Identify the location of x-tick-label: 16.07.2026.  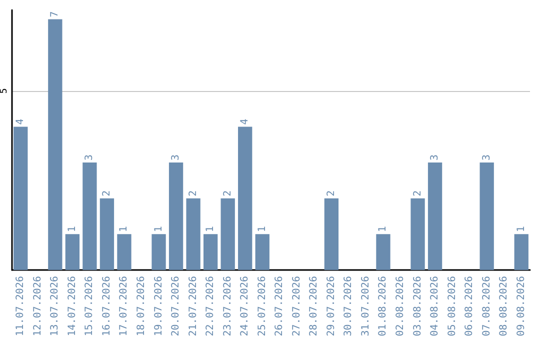
(106, 306).